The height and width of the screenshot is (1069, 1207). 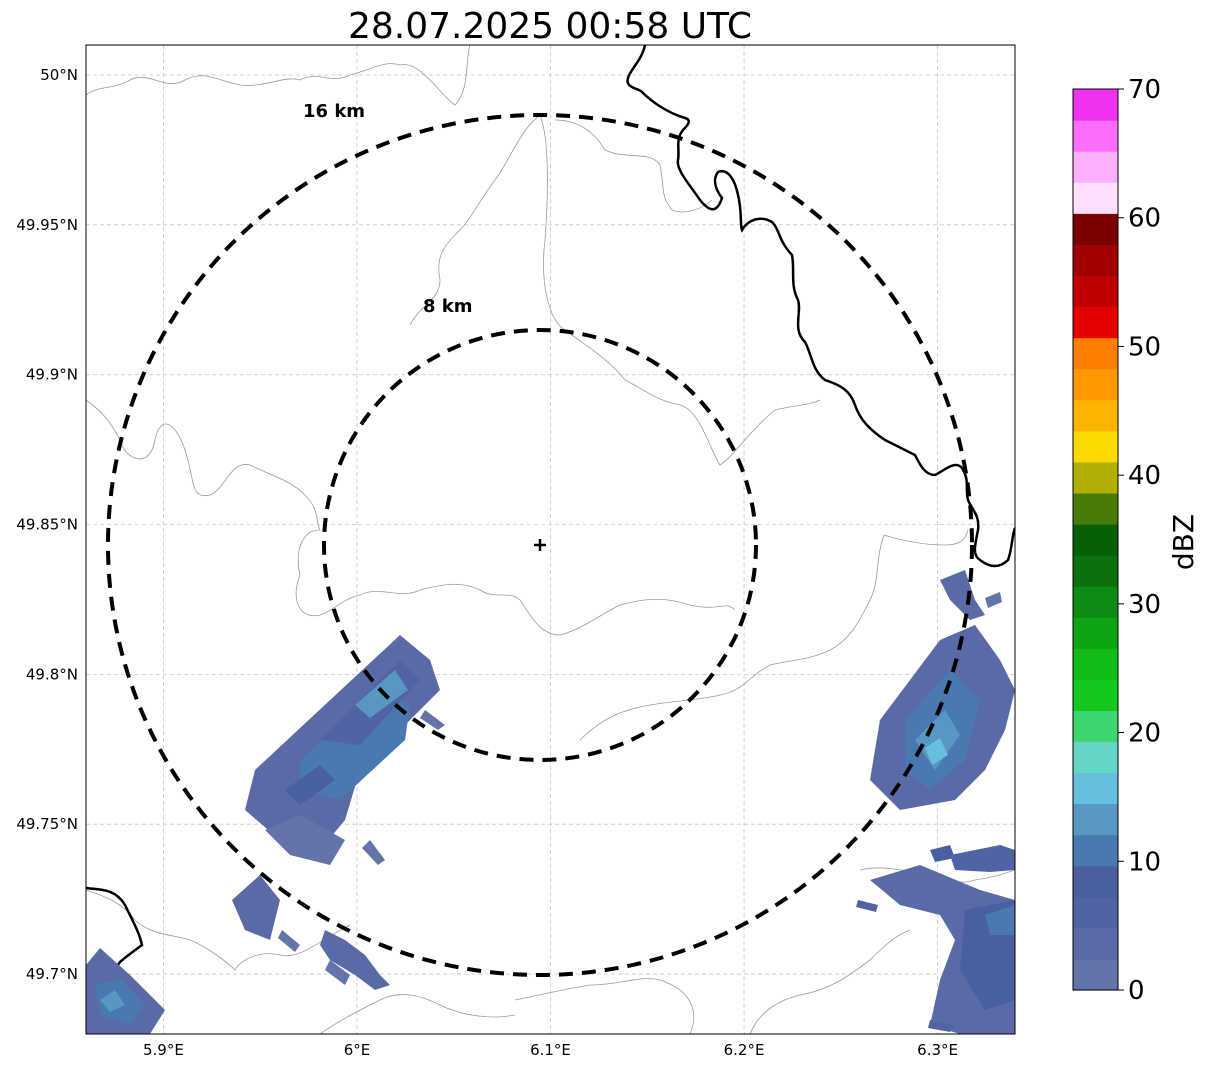 I want to click on radar-site-marker, so click(x=540, y=545).